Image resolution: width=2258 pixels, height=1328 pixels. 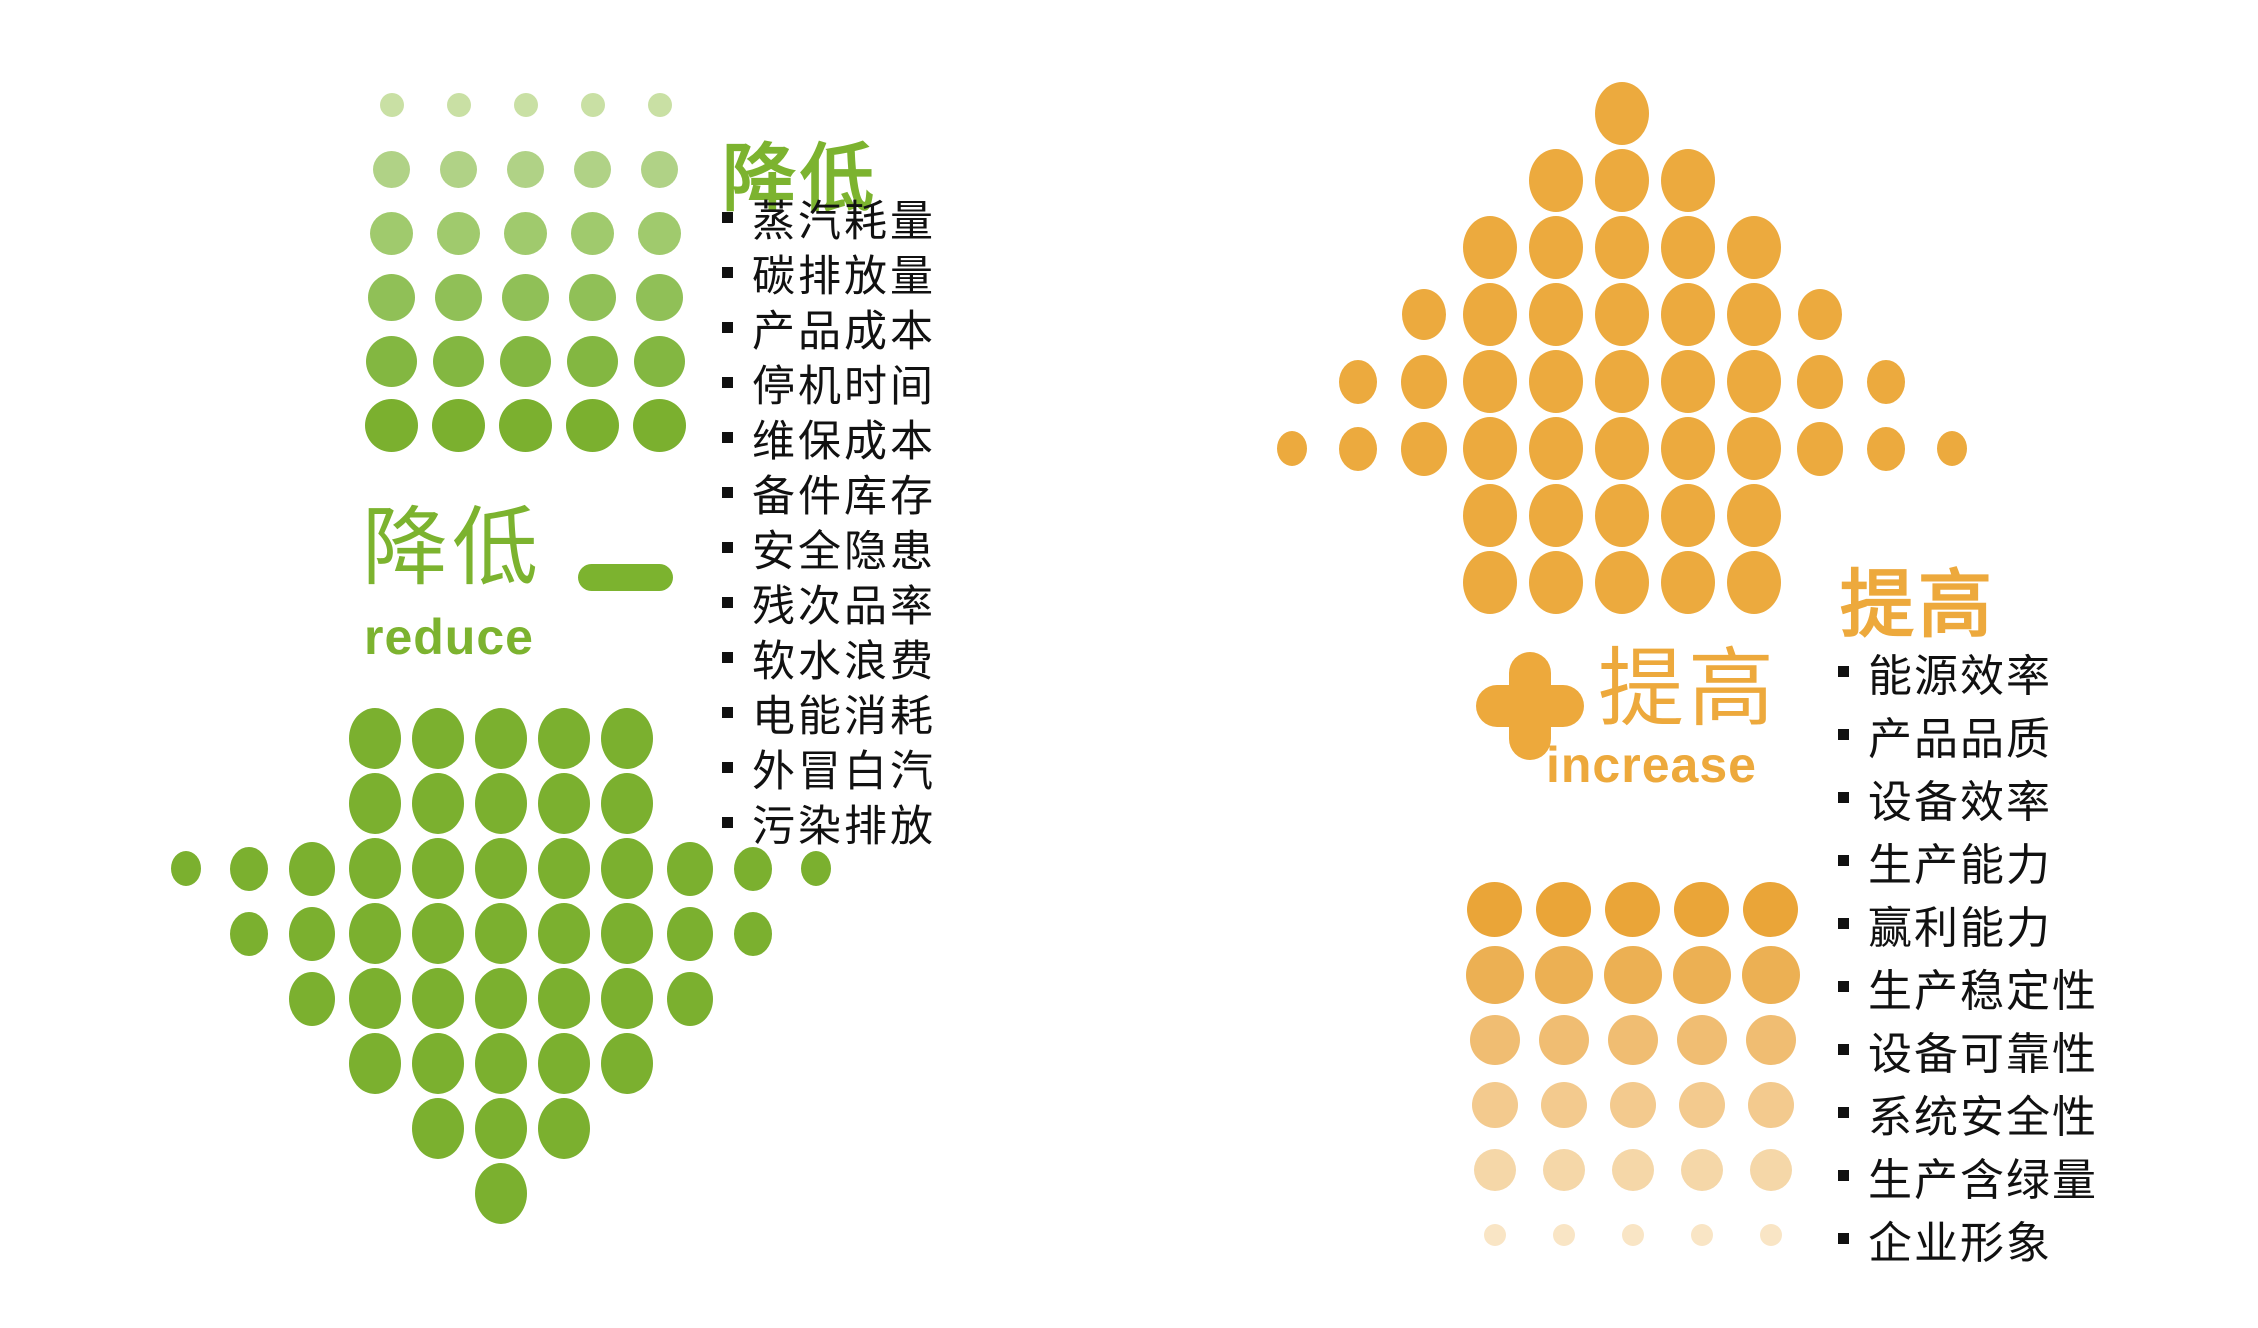 What do you see at coordinates (829, 438) in the screenshot?
I see `reduce-list-item: 维保成本` at bounding box center [829, 438].